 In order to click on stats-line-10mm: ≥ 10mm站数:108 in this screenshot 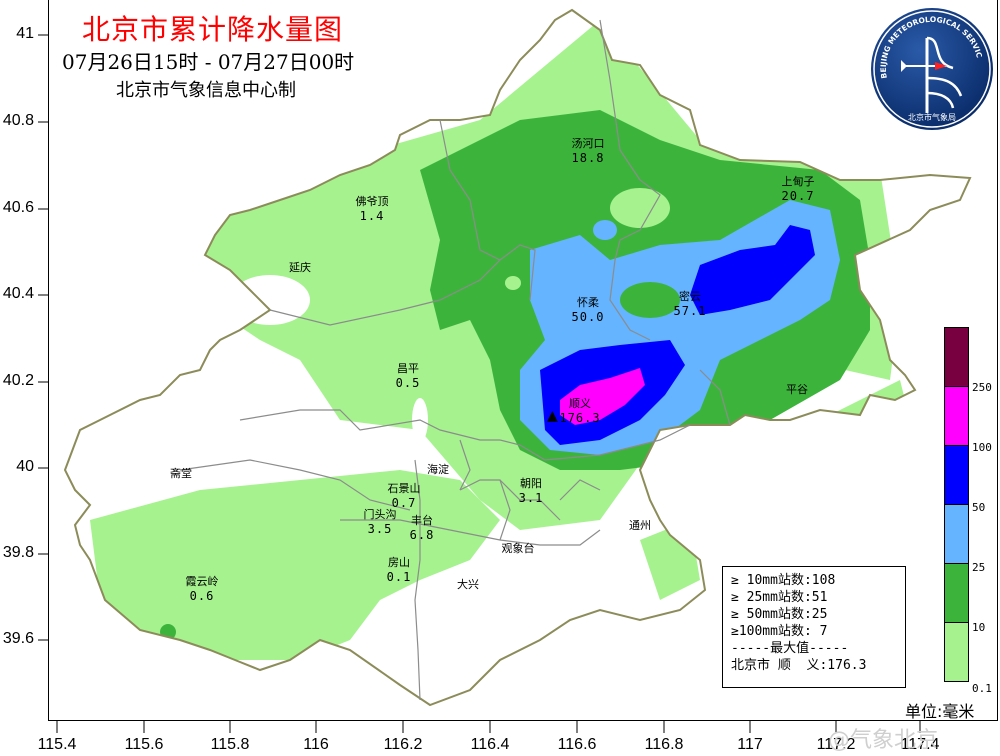, I will do `click(783, 580)`.